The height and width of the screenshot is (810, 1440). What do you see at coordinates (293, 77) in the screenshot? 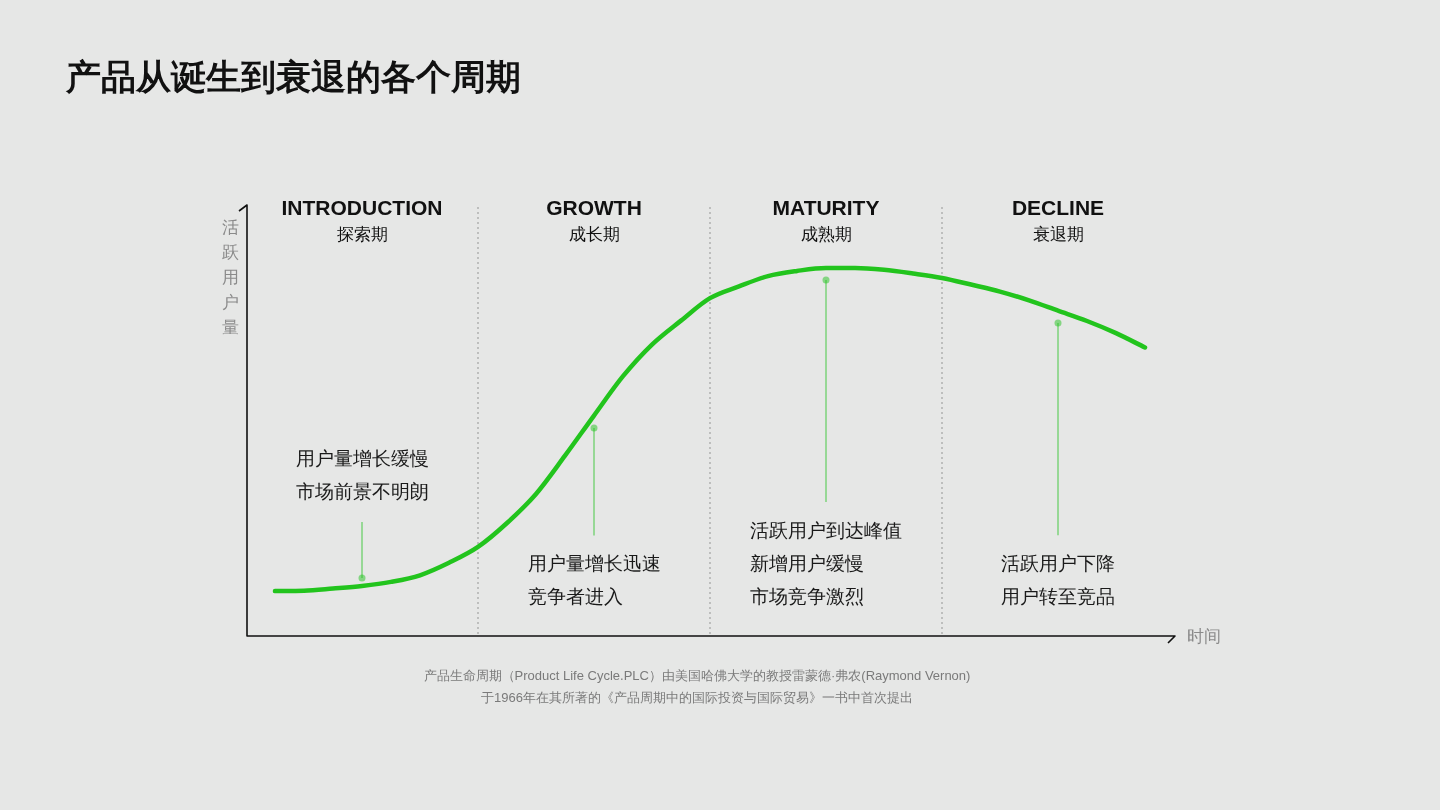
I see `chart-title: 产品从诞生到衰退的各个周期` at bounding box center [293, 77].